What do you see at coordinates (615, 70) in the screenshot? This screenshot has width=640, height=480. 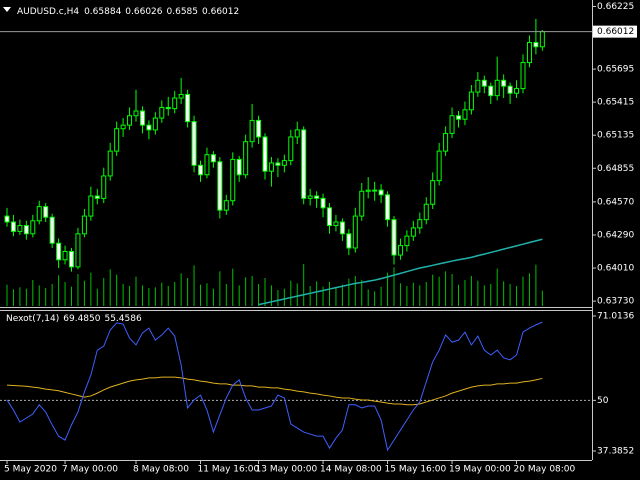 I see `y-tick-label: 0.65695` at bounding box center [615, 70].